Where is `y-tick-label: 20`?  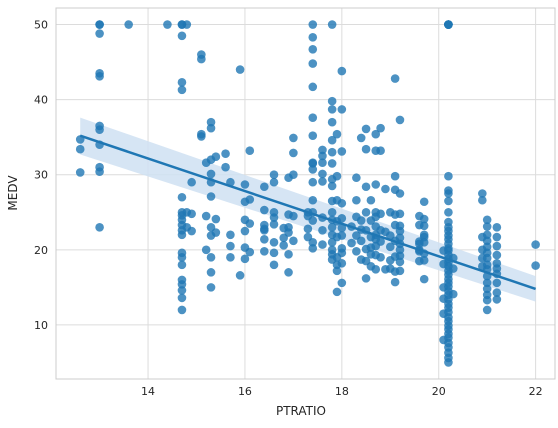
y-tick-label: 20 is located at coordinates (41, 250).